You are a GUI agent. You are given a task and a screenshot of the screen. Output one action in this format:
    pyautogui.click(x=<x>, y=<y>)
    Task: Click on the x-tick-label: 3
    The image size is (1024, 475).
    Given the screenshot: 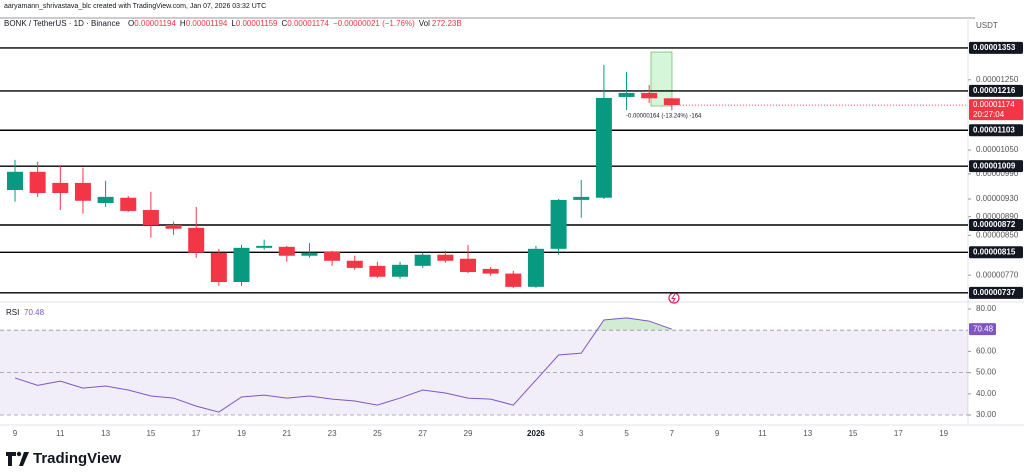 What is the action you would take?
    pyautogui.click(x=581, y=433)
    